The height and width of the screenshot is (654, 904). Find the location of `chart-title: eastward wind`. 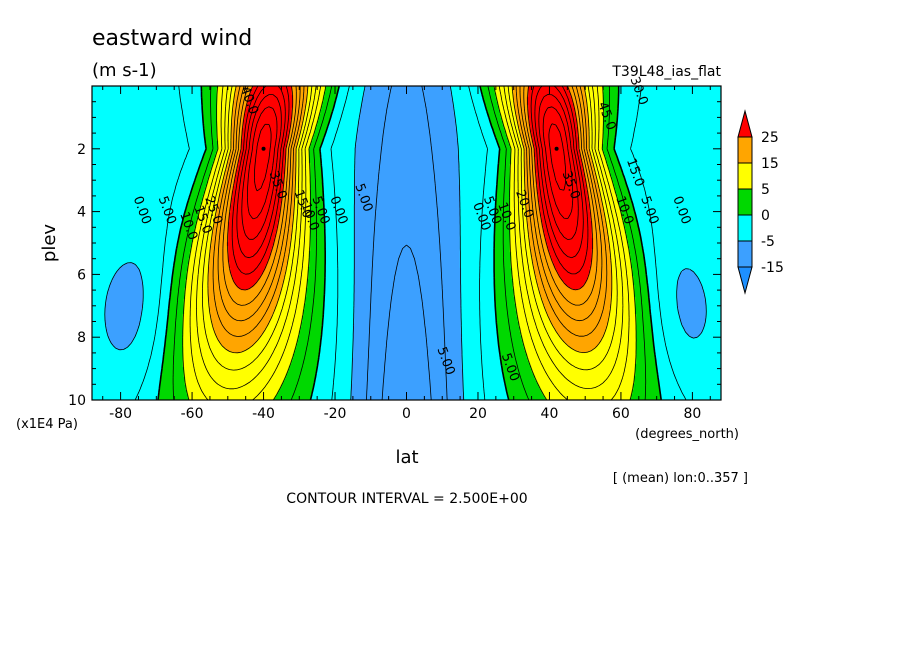

chart-title: eastward wind is located at coordinates (172, 38).